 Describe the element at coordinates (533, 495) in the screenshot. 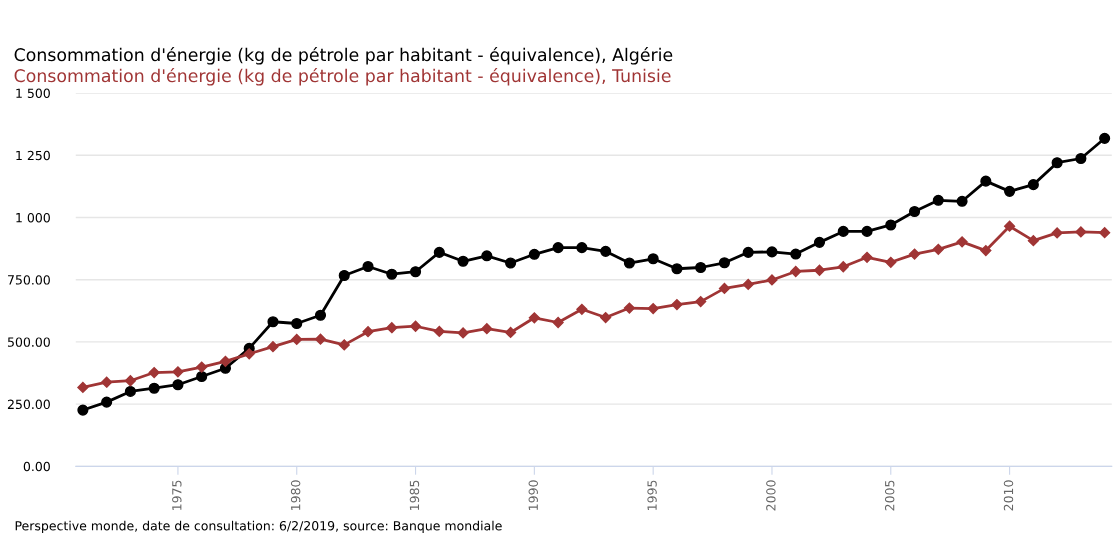

I see `x-tick-label: 1990` at that location.